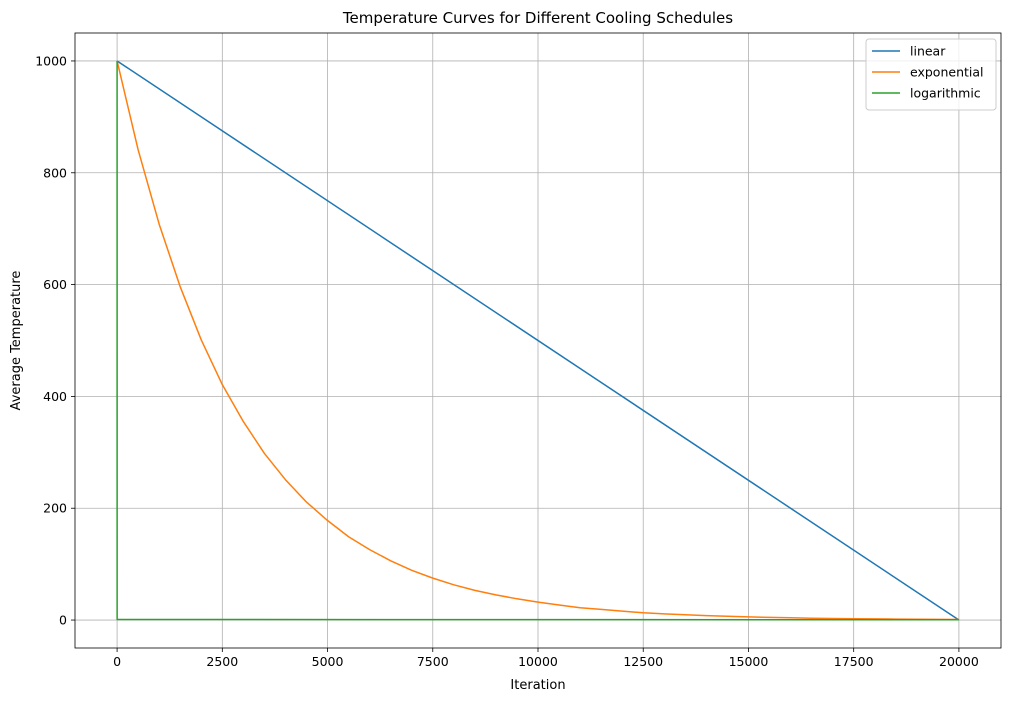 The height and width of the screenshot is (701, 1014). Describe the element at coordinates (55, 508) in the screenshot. I see `y-tick-label: 200` at that location.